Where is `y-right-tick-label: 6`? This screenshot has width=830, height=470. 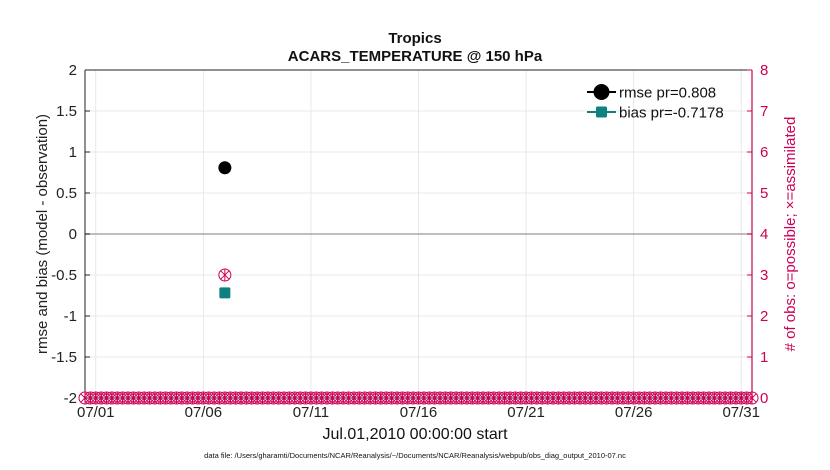 y-right-tick-label: 6 is located at coordinates (764, 152).